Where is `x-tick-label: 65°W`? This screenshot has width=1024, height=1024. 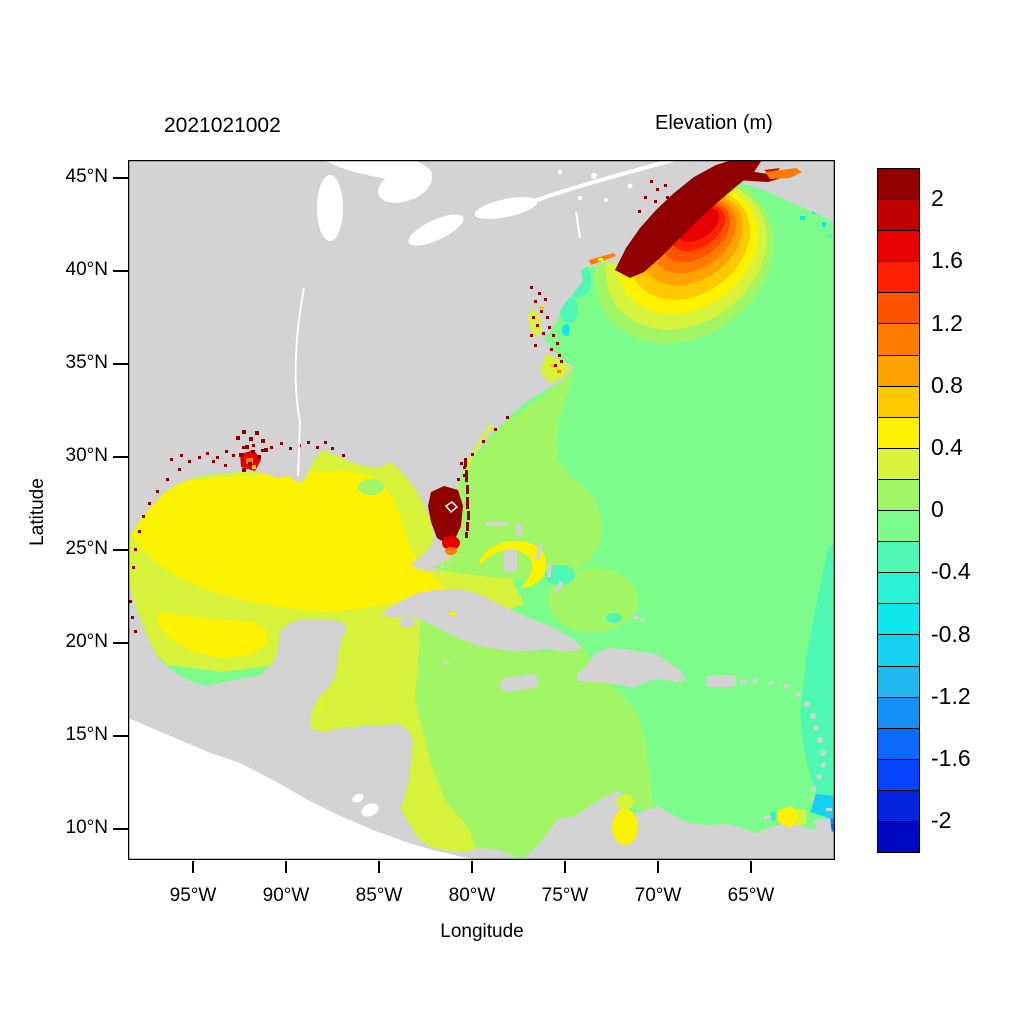 x-tick-label: 65°W is located at coordinates (751, 895).